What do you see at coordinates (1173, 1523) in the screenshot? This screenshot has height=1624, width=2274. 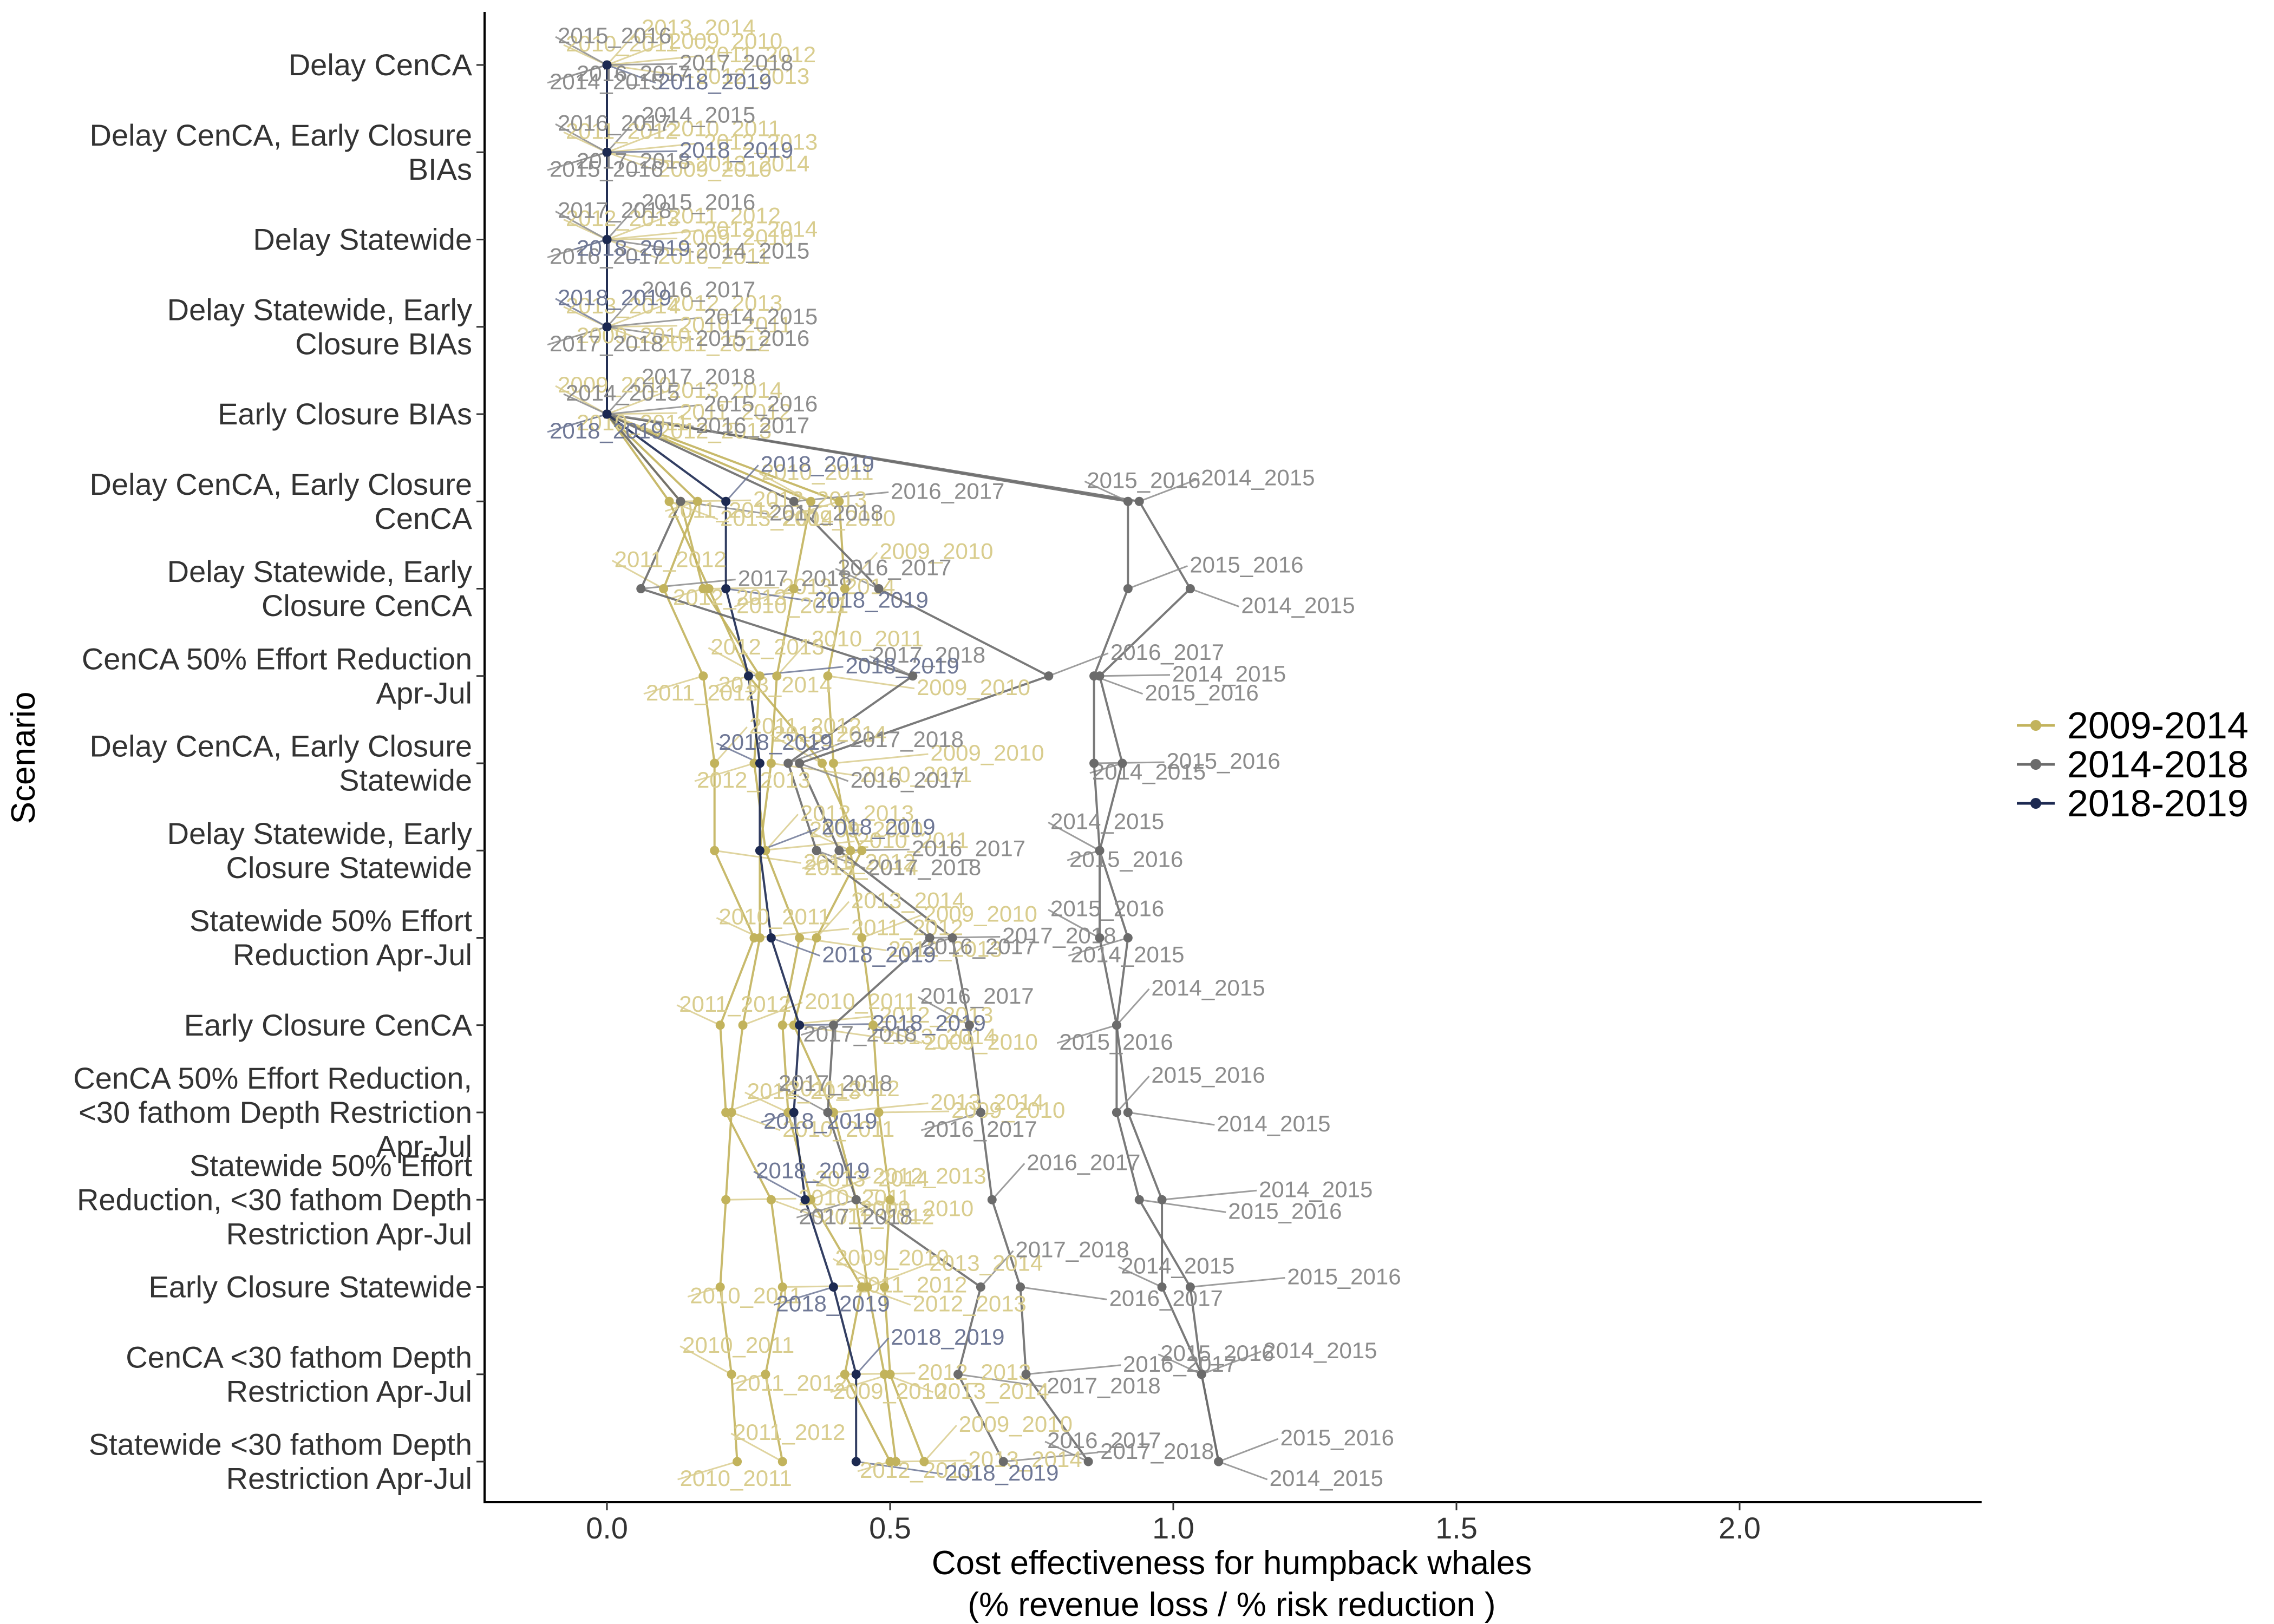 I see `x-tick-labels: 0.0 0.5 1.0 1.5 2.0` at bounding box center [1173, 1523].